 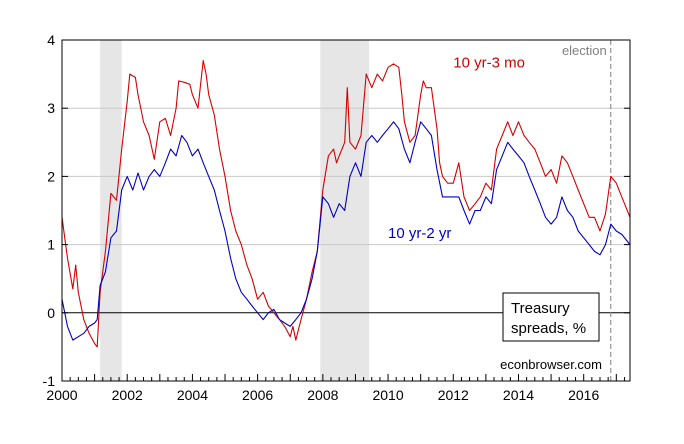 I want to click on annotation-line-2: spreads, %, so click(x=548, y=328).